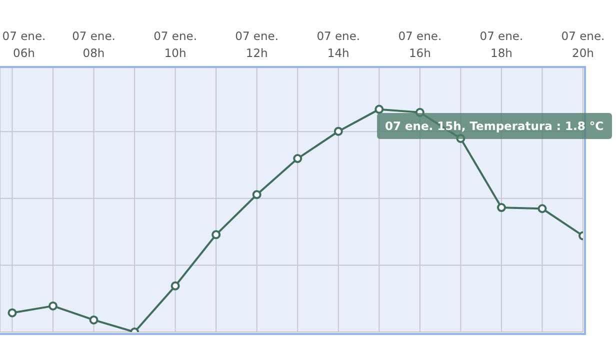 The image size is (616, 362). I want to click on x-tick-label: 07 ene. 08h, so click(94, 44).